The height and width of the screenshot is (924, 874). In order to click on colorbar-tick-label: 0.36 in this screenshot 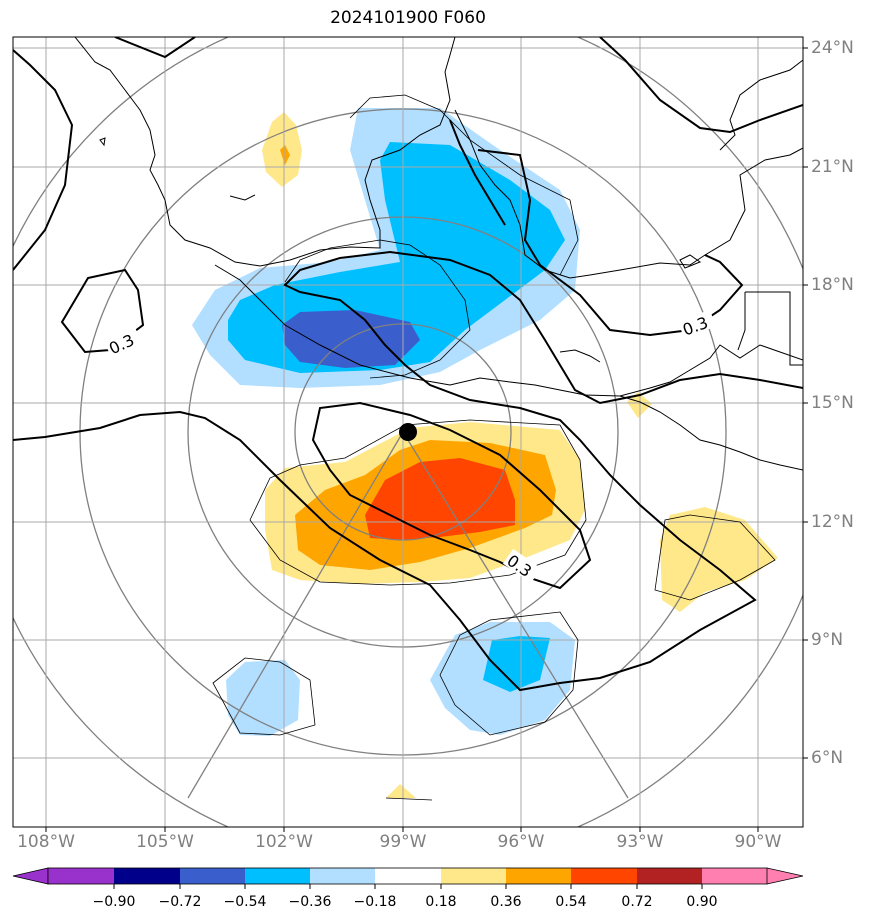, I will do `click(506, 902)`.